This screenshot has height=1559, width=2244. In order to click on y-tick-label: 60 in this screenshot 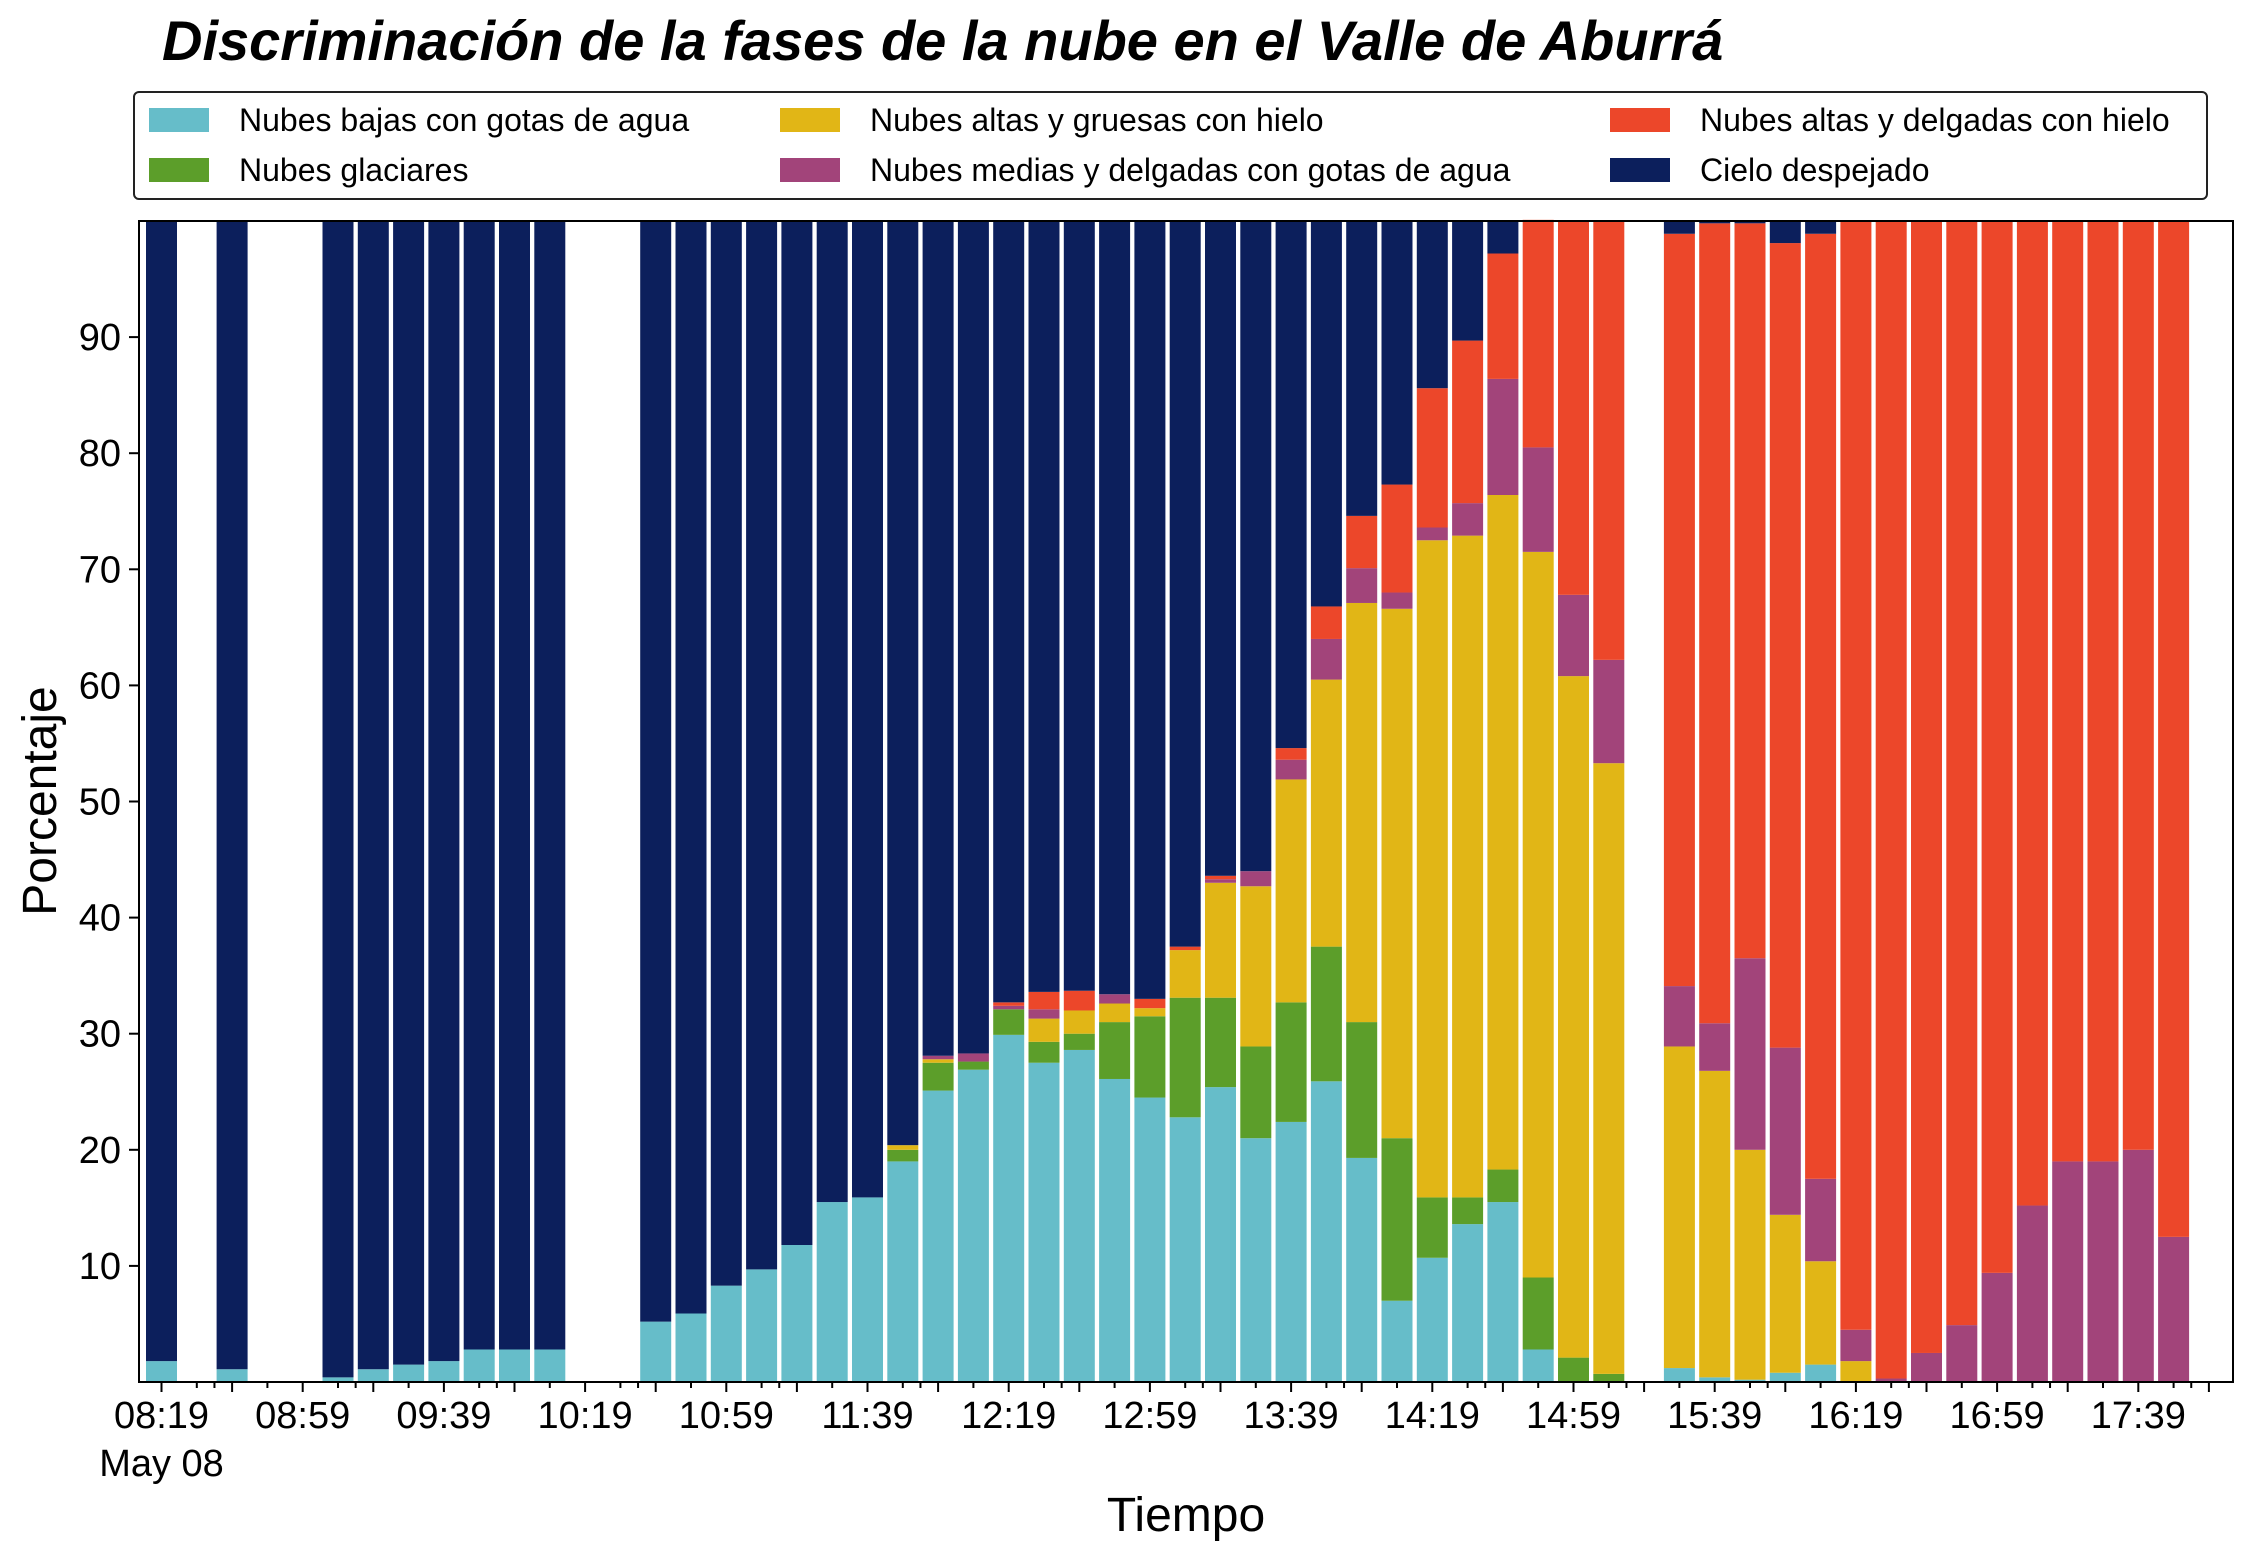, I will do `click(100, 686)`.